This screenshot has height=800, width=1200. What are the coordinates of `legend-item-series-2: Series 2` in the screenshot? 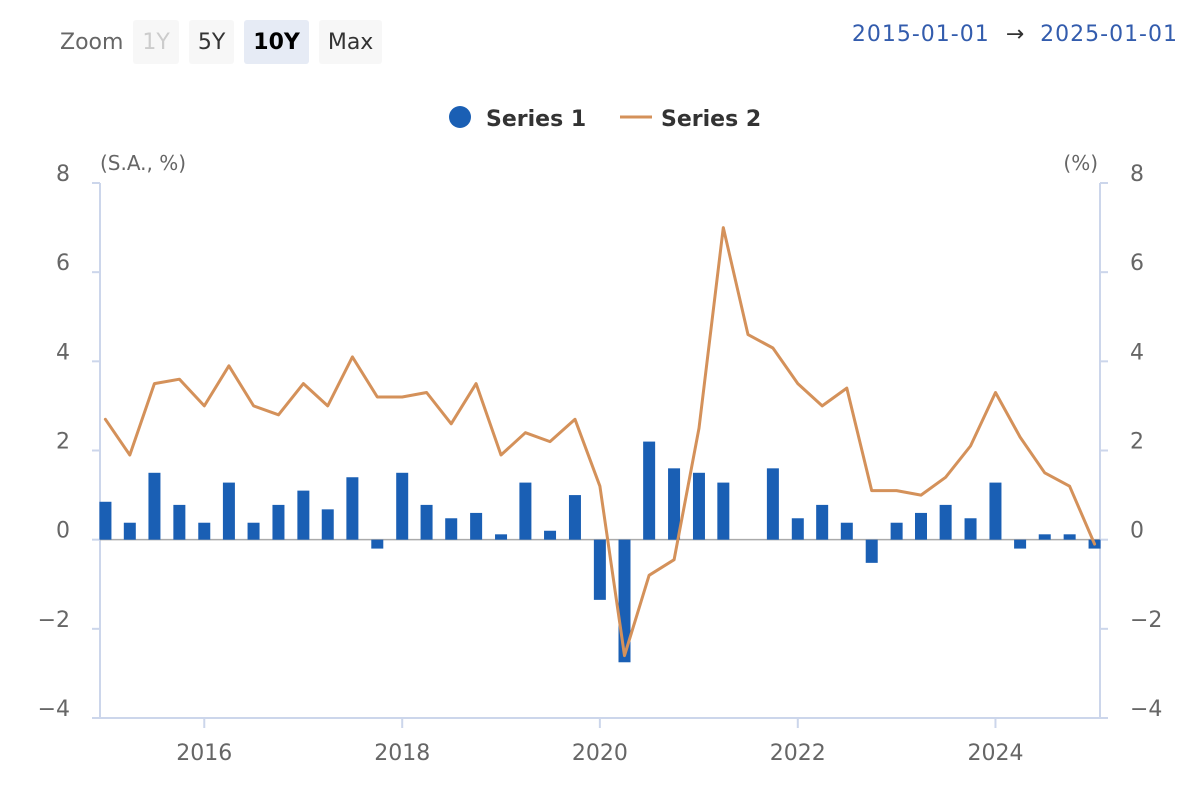 It's located at (690, 119).